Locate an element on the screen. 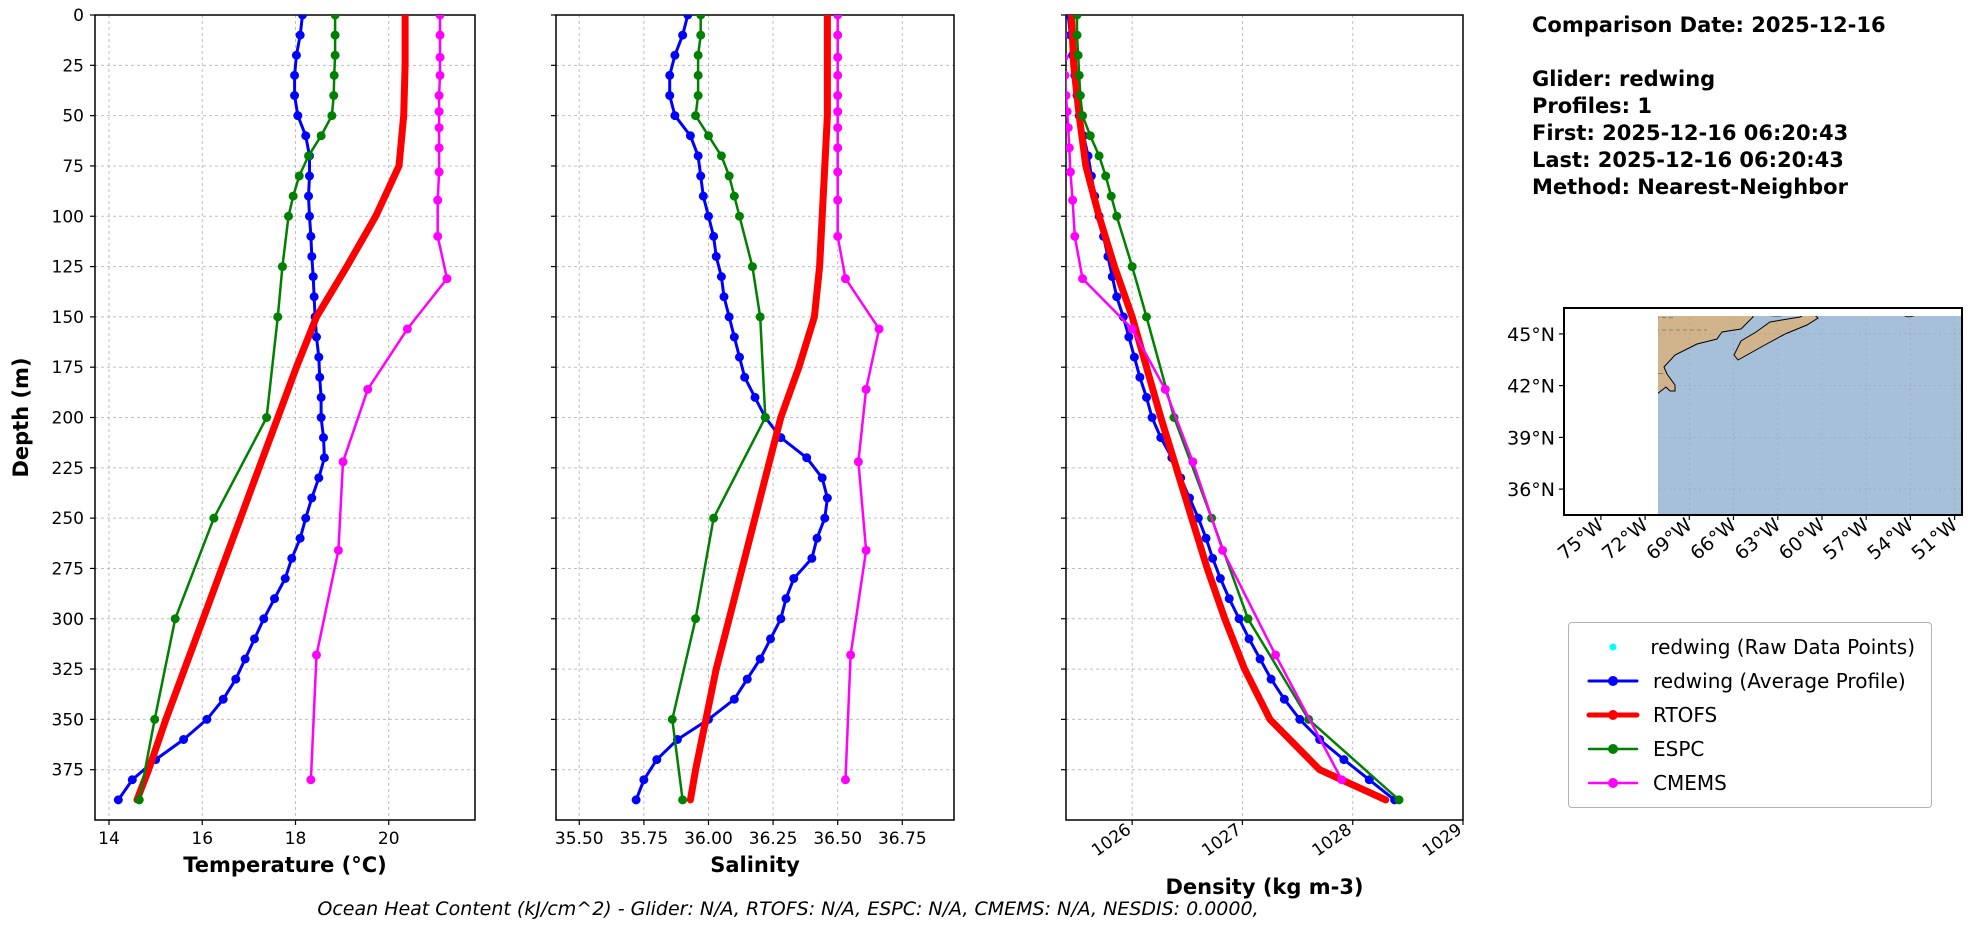 The width and height of the screenshot is (1978, 934). legend-label: CMEMS is located at coordinates (1690, 783).